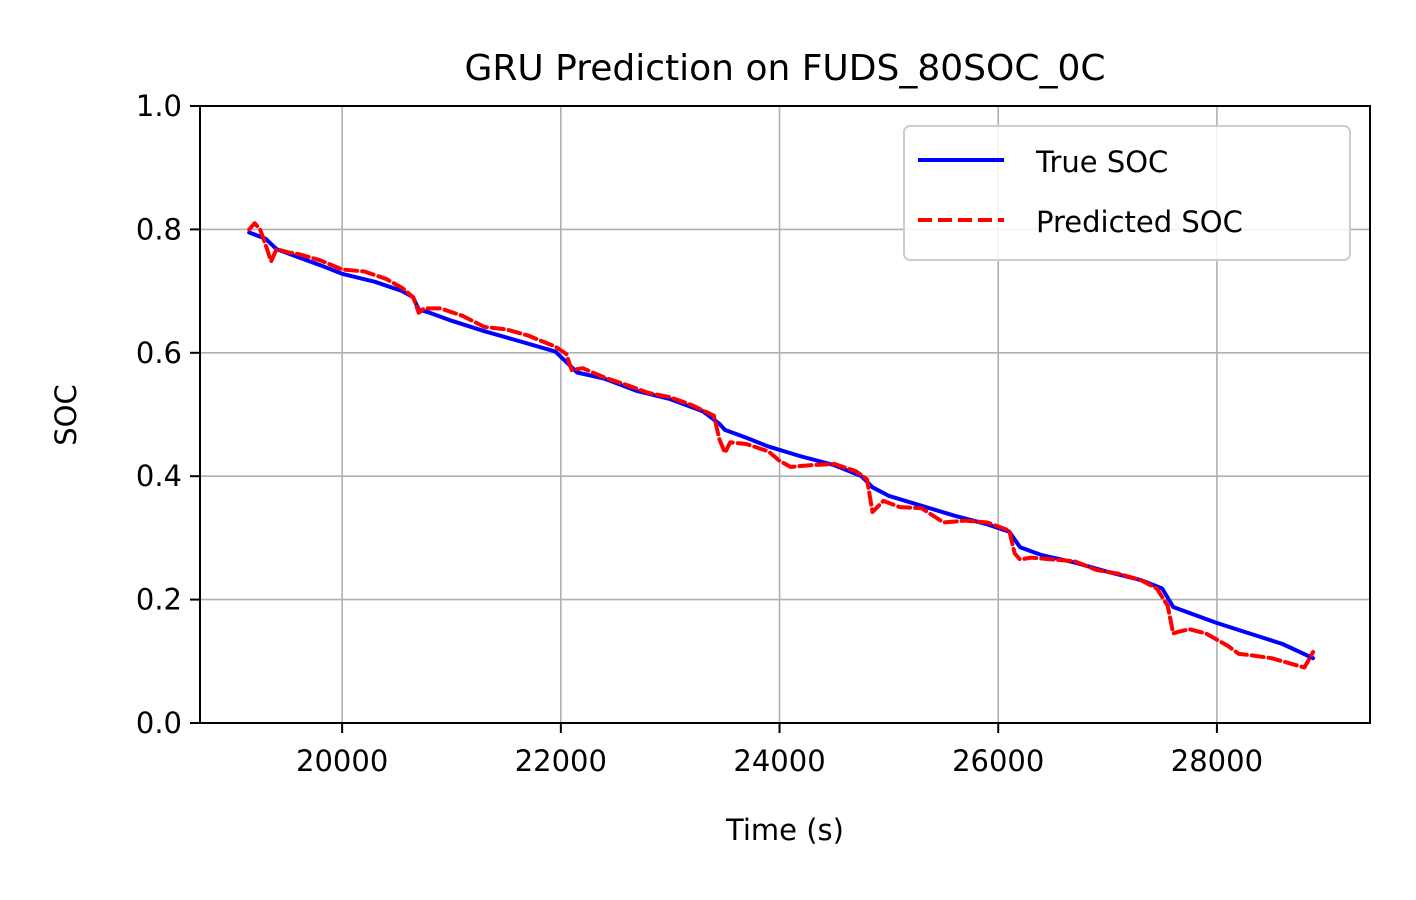 The height and width of the screenshot is (900, 1416). Describe the element at coordinates (342, 761) in the screenshot. I see `x-tick-label: 20000` at that location.